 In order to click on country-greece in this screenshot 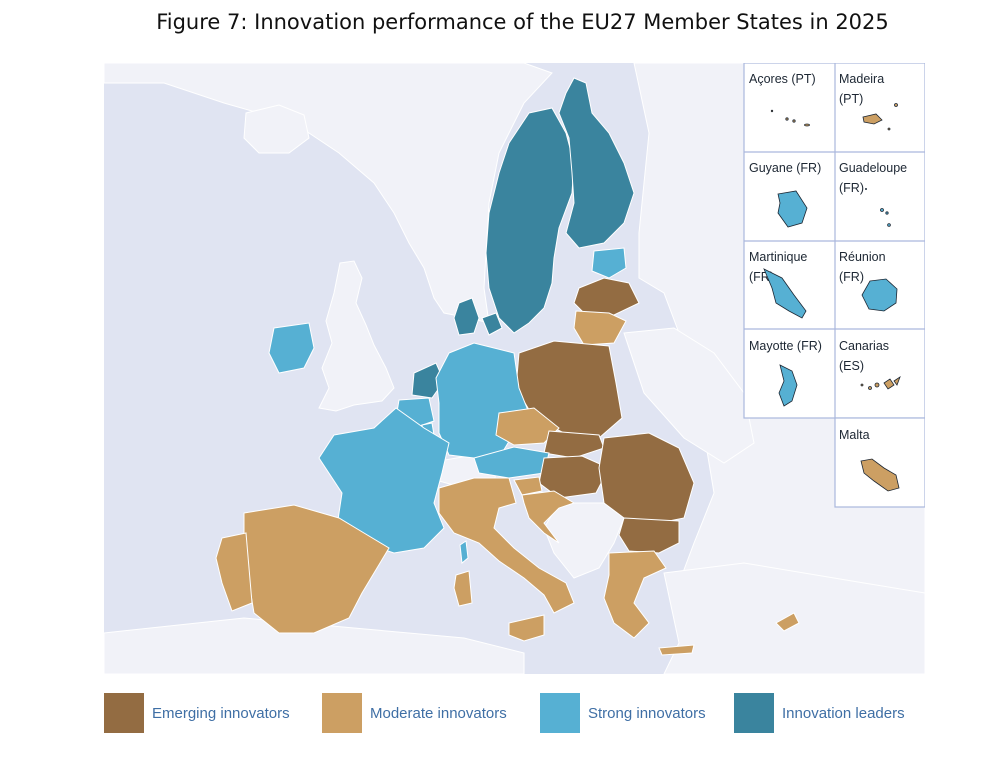, I will do `click(635, 594)`.